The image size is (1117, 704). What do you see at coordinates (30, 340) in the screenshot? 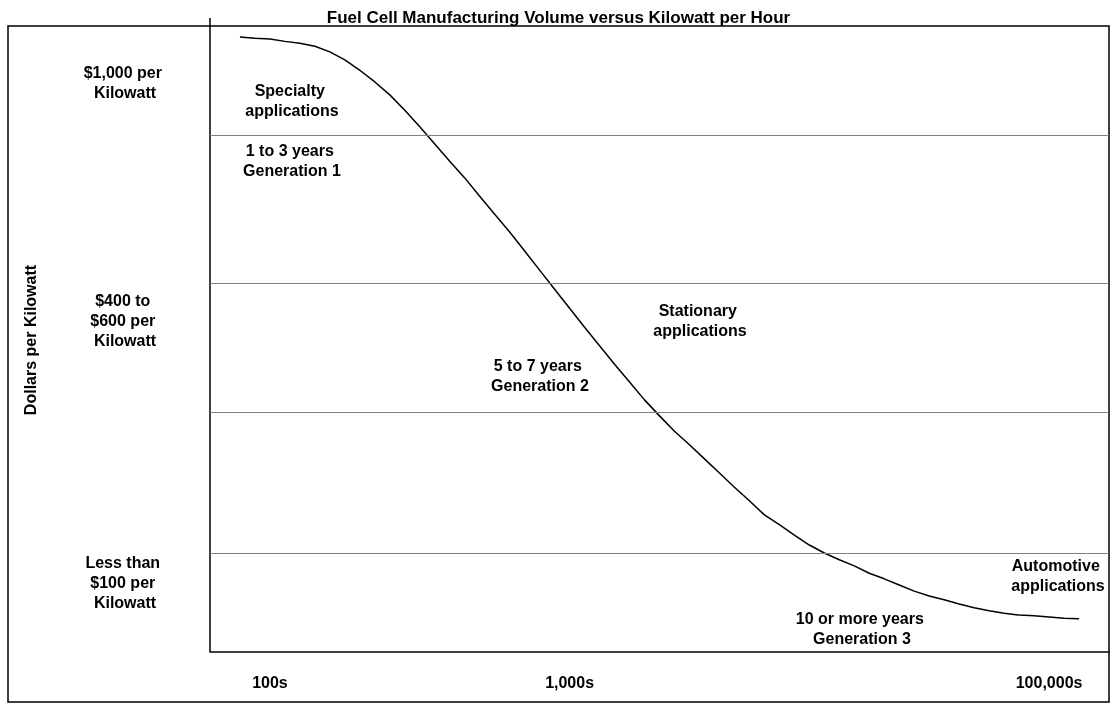
I see `text: Dollars per Kilowatt` at bounding box center [30, 340].